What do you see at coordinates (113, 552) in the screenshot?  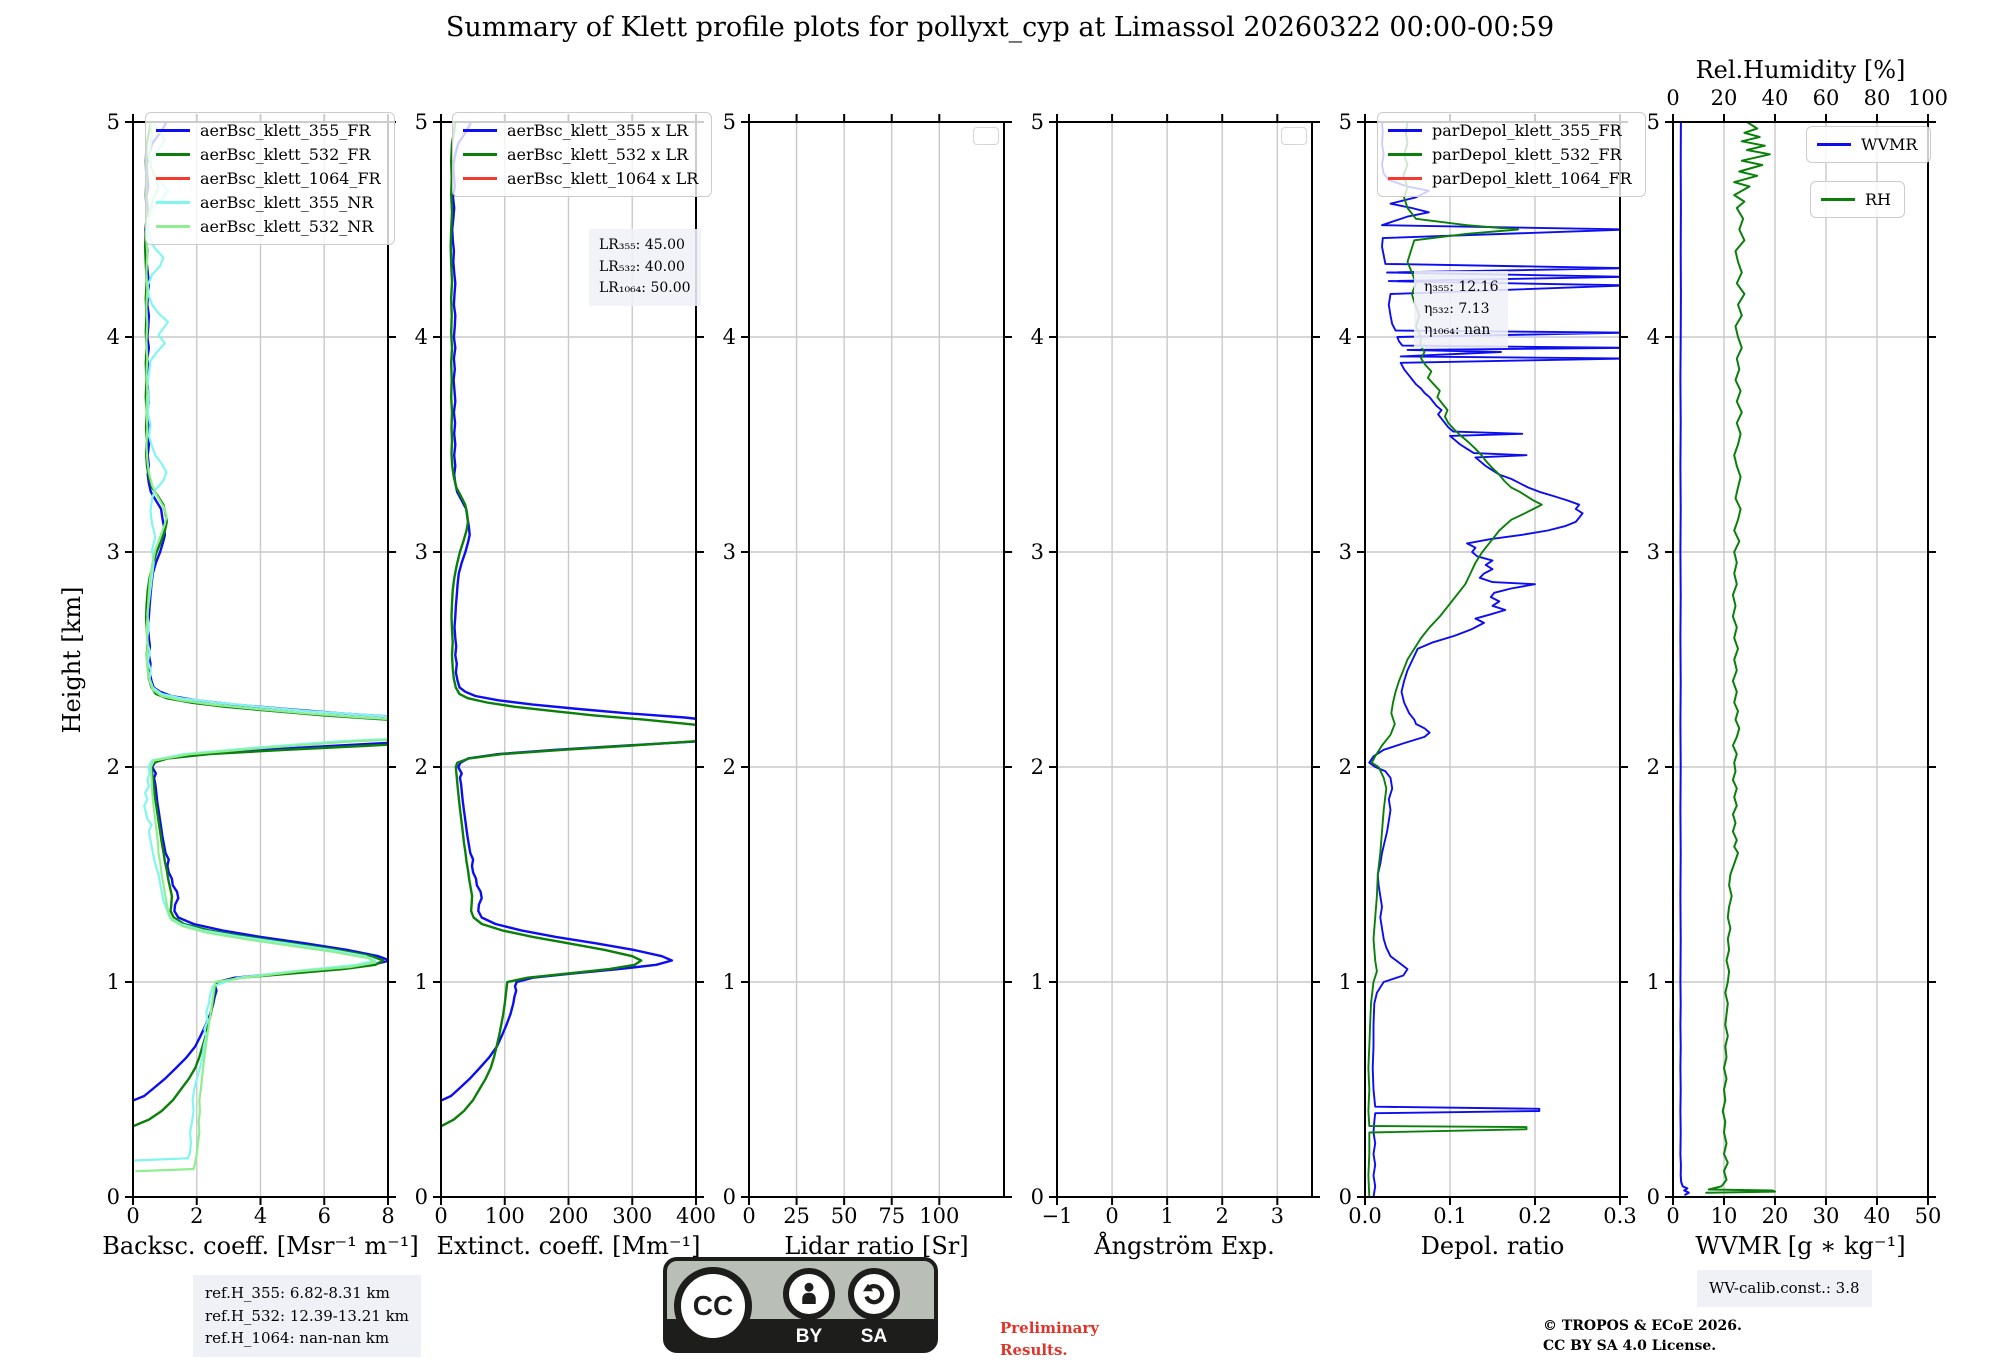 I see `y-tick-label-backsc: 3` at bounding box center [113, 552].